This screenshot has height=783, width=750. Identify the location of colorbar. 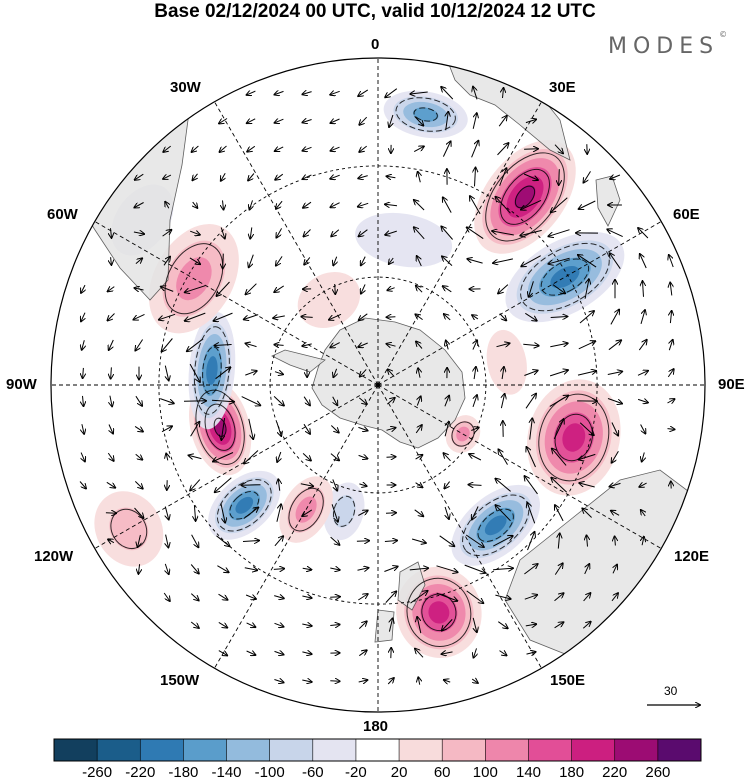
(377, 750).